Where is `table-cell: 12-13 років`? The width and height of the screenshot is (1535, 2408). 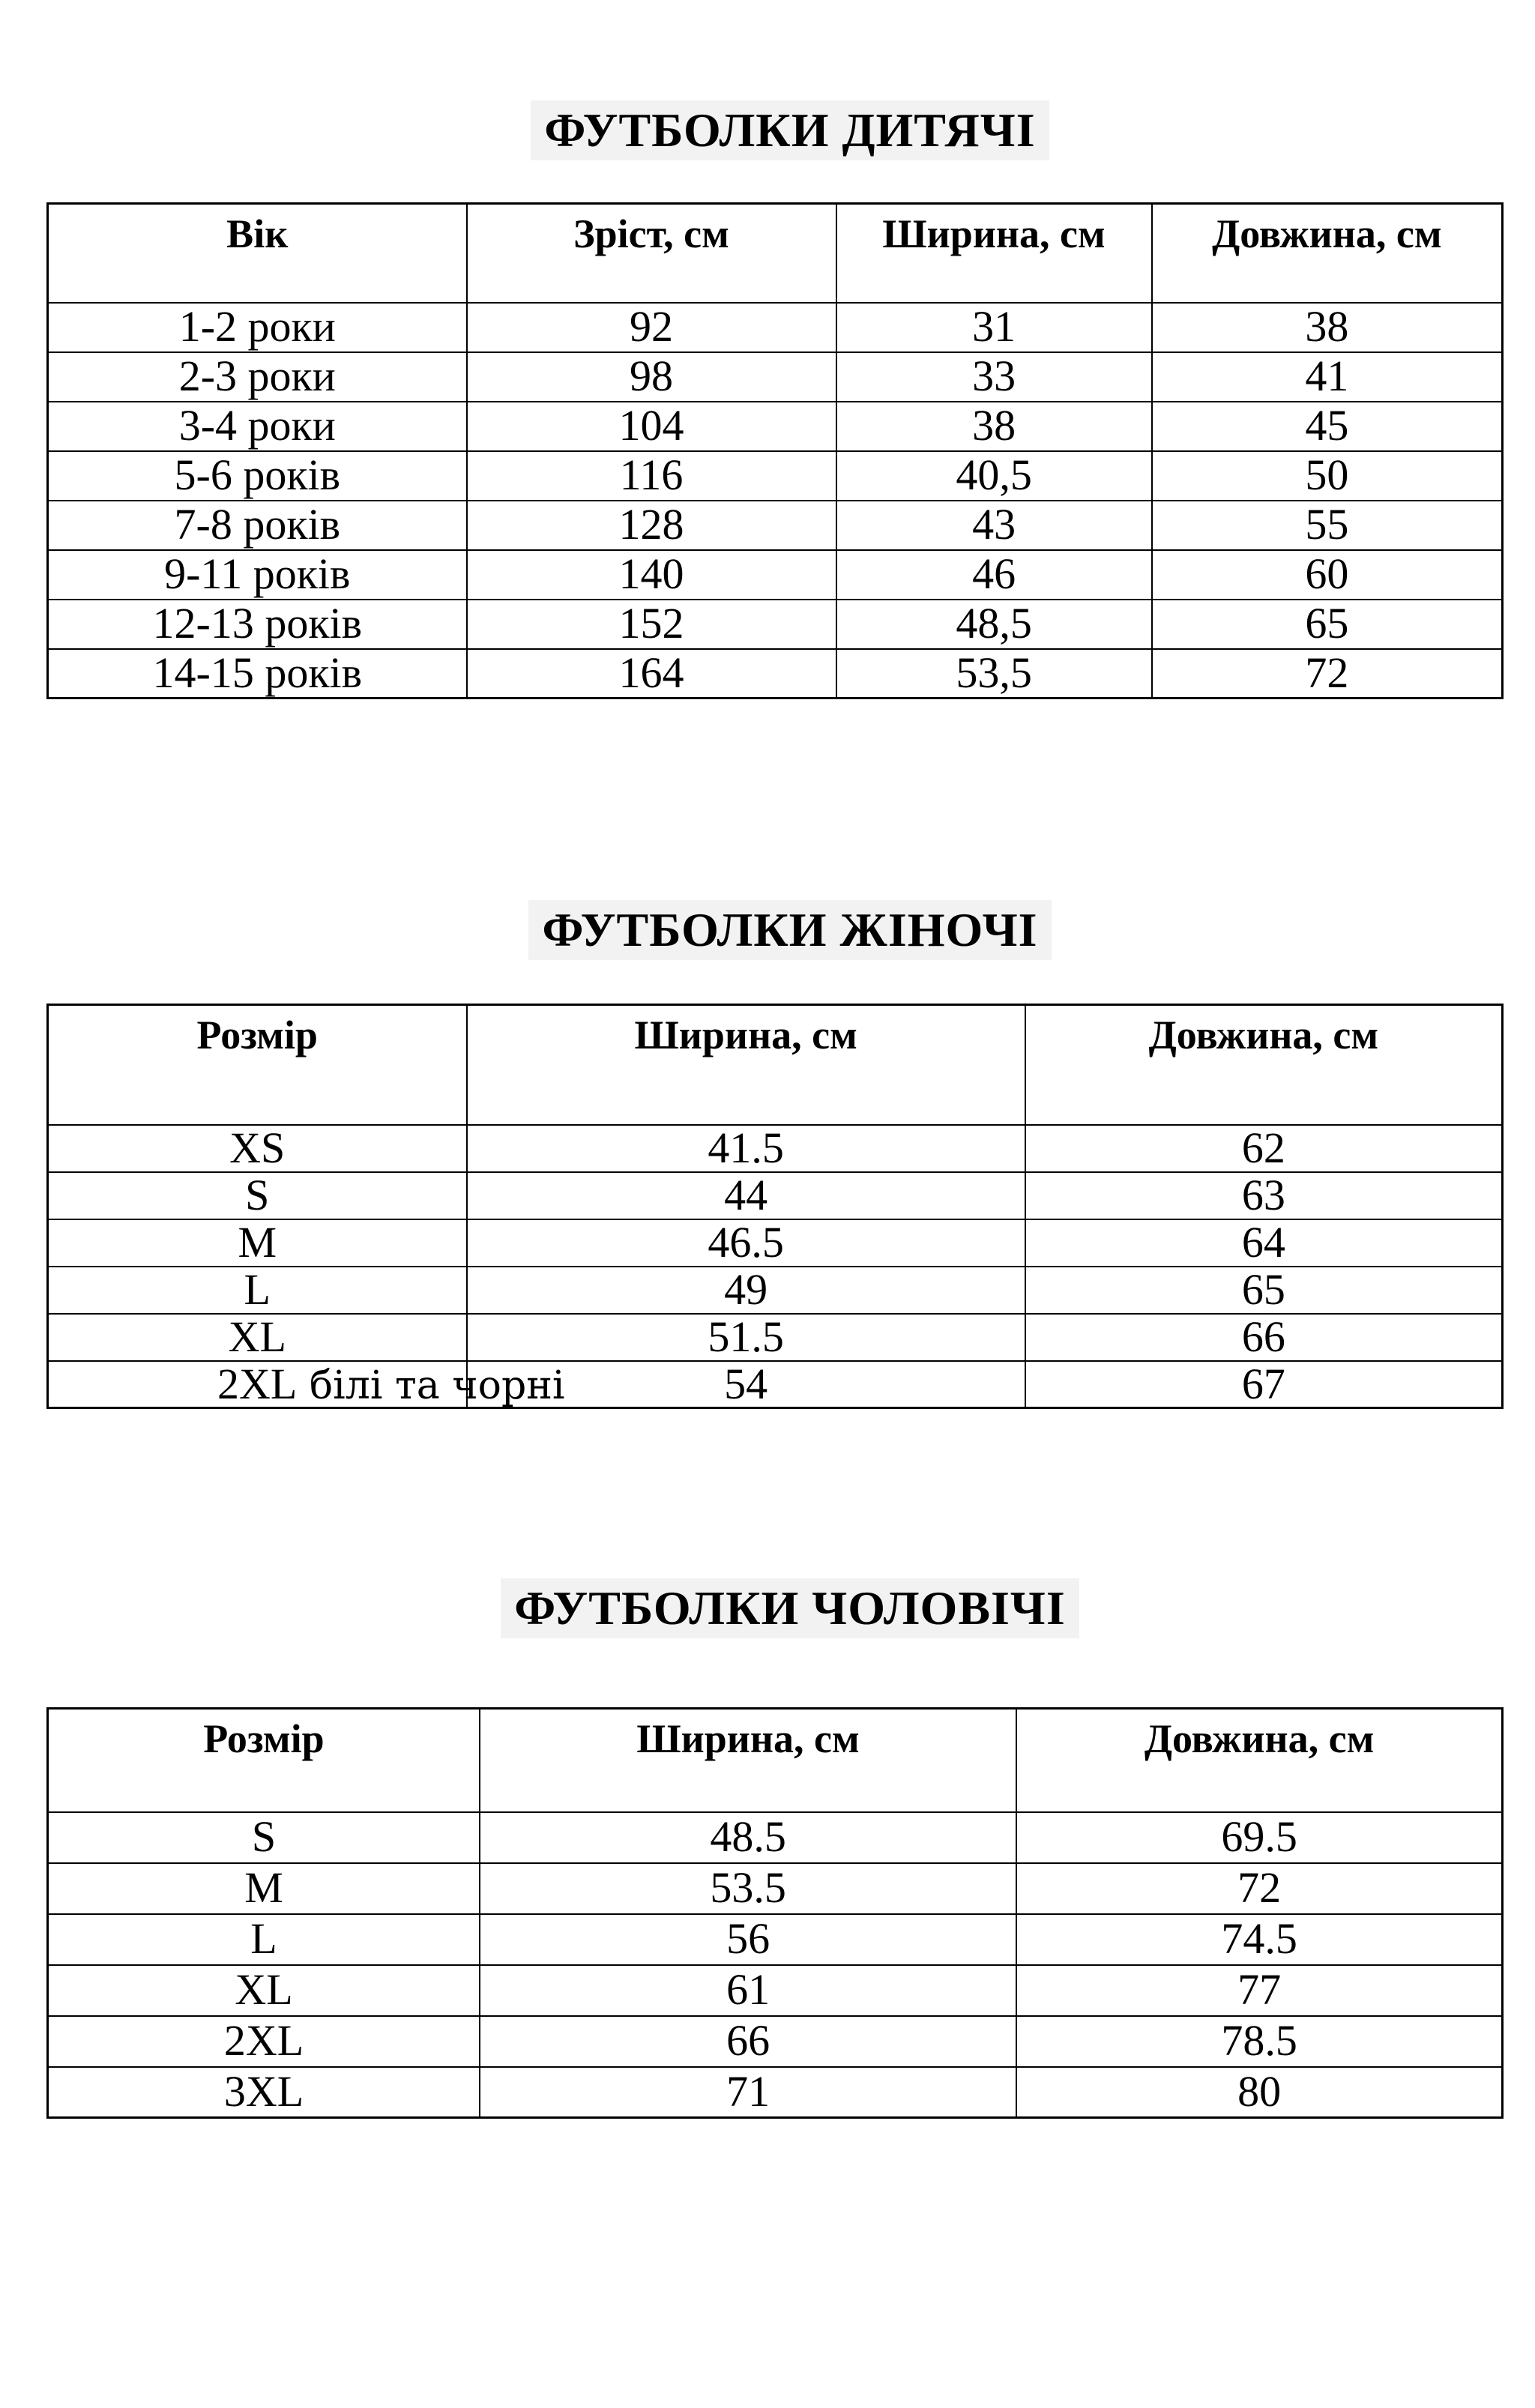 table-cell: 12-13 років is located at coordinates (257, 624).